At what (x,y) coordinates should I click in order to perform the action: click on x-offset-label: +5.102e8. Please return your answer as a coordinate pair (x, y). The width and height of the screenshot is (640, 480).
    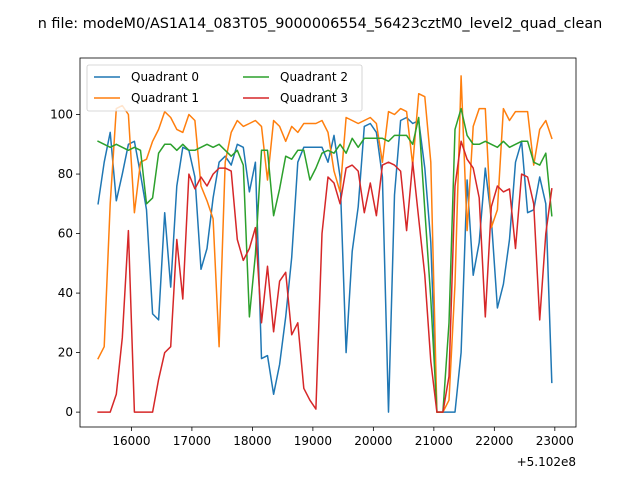
    Looking at the image, I should click on (546, 462).